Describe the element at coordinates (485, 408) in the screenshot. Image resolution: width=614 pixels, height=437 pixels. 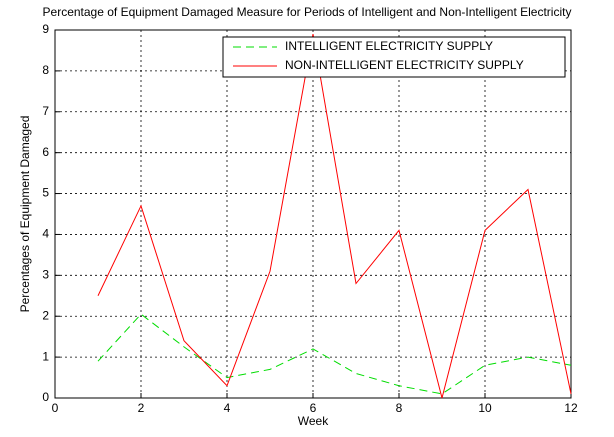
I see `x-tick-label: 10` at that location.